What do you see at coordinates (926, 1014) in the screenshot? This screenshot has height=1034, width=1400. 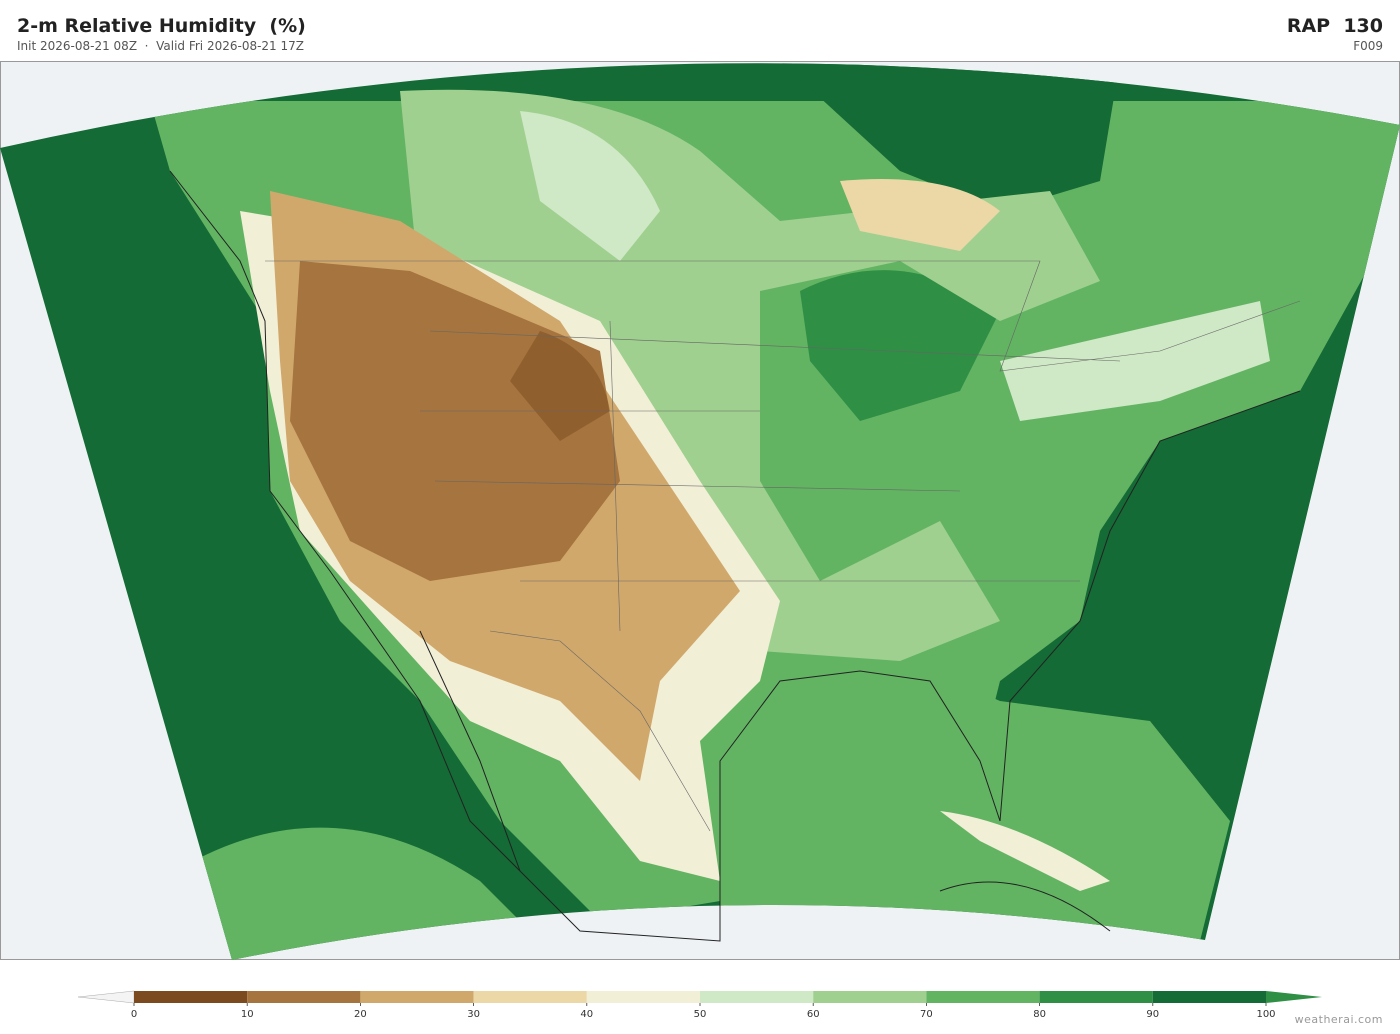 I see `colorbar-tick-label: 70` at bounding box center [926, 1014].